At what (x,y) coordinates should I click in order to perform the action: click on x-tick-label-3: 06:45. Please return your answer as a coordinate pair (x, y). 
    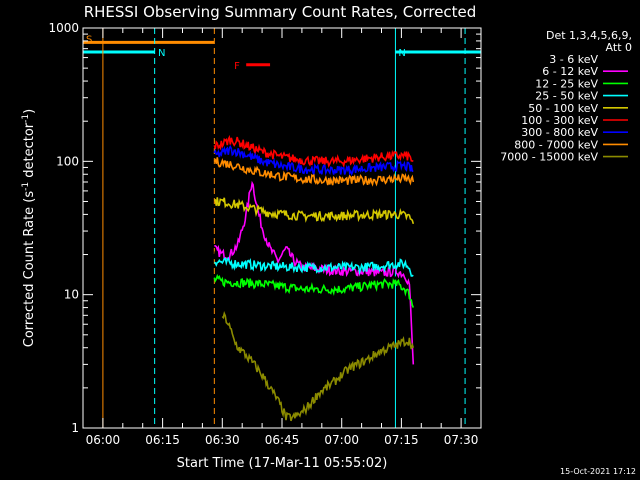
    Looking at the image, I should click on (282, 440).